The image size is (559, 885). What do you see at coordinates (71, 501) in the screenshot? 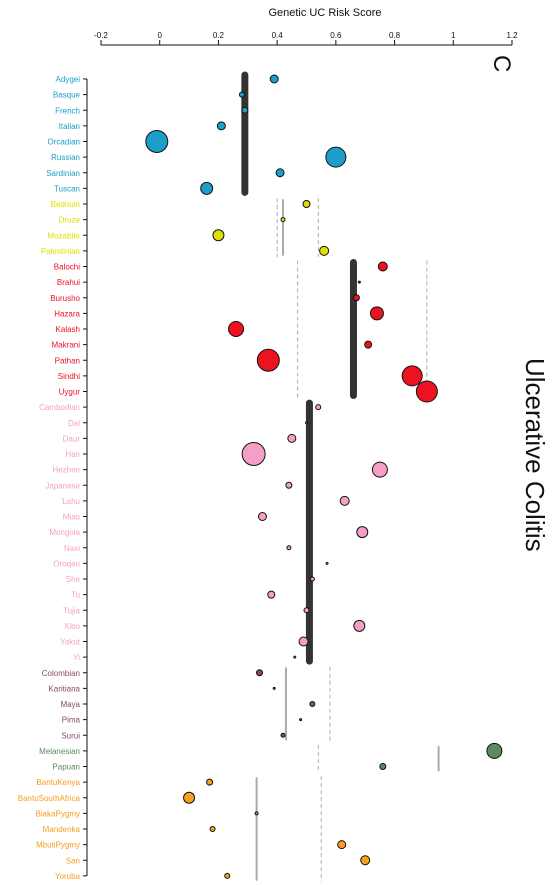
I see `population-label: Lahu` at bounding box center [71, 501].